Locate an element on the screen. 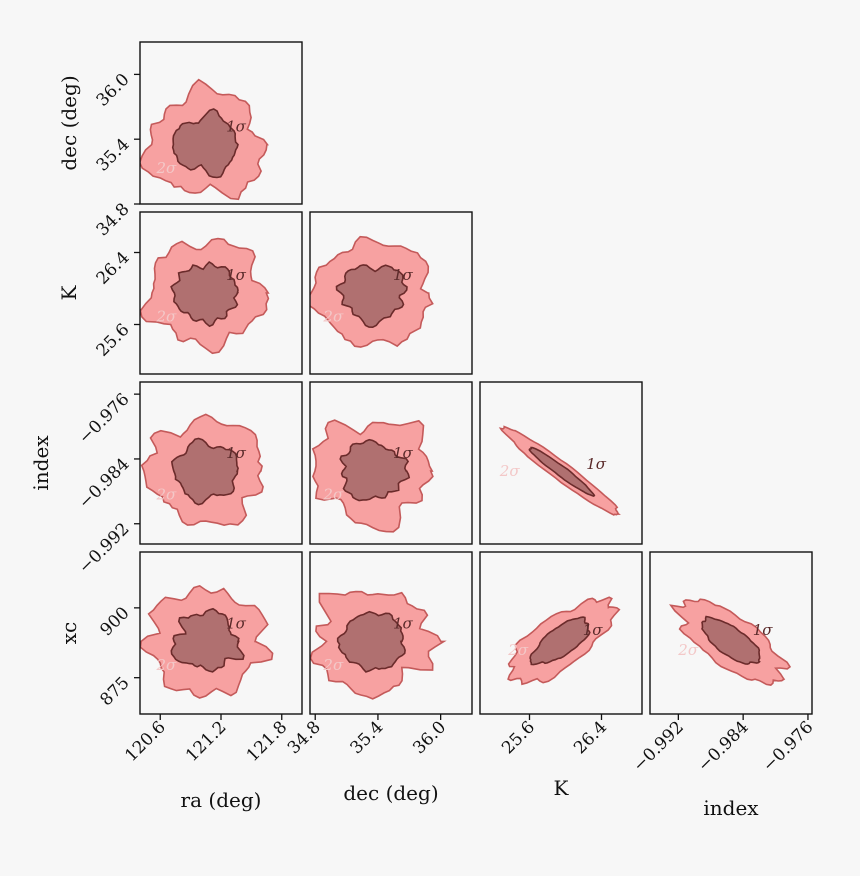 This screenshot has width=860, height=876. panel-3-3: 1σ 2σ −0.992 −0.984 −0.976 is located at coordinates (723, 663).